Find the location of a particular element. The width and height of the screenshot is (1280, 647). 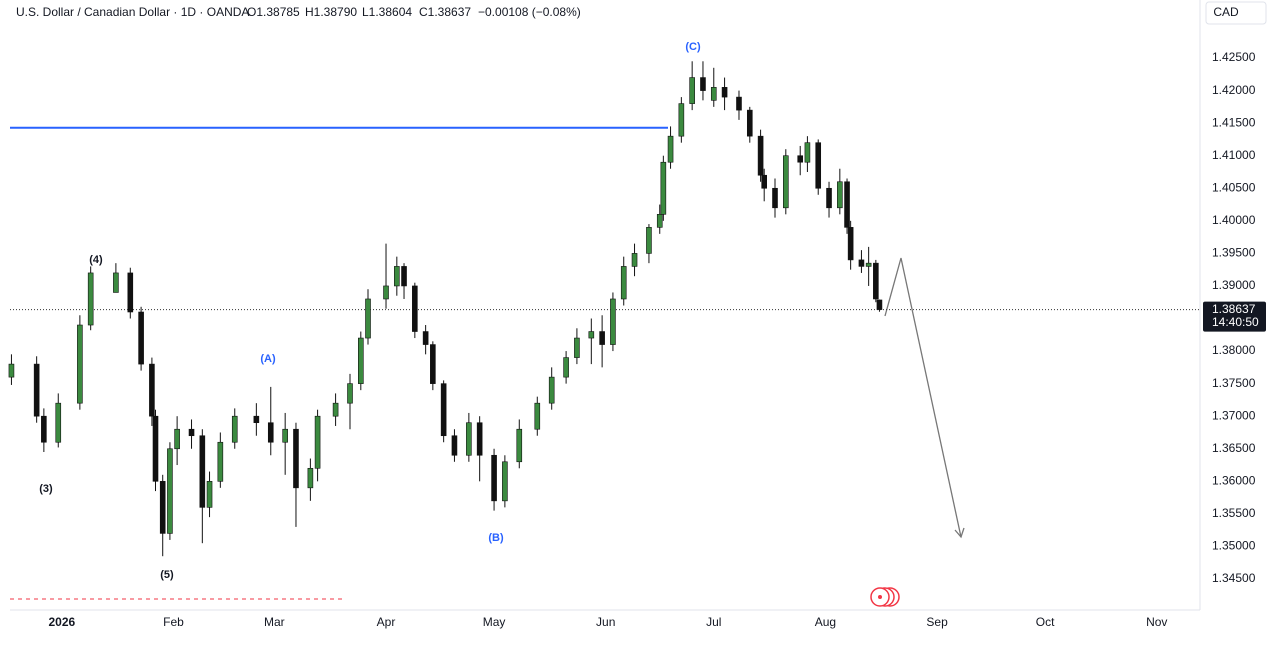

y-tick-label: 1.35000 is located at coordinates (1234, 546).